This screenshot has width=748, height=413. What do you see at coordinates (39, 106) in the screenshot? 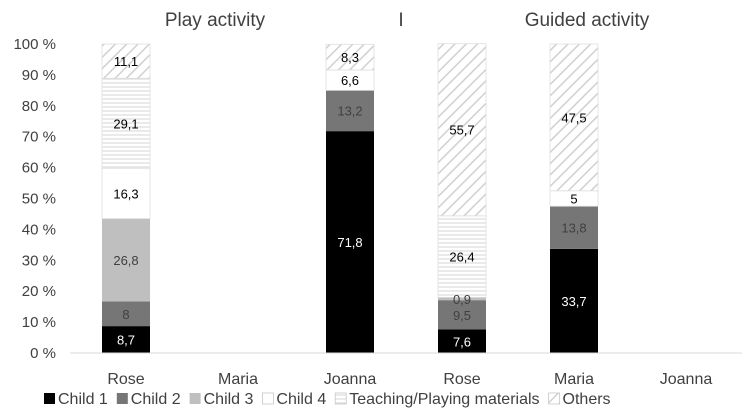
I see `y-tick-label: 80 %` at bounding box center [39, 106].